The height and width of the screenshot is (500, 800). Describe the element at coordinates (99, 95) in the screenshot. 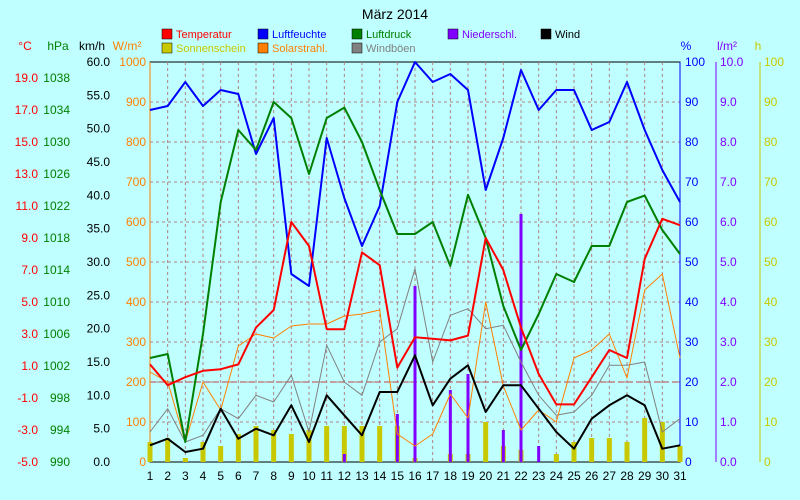

I see `tick-label-wind: 55.0` at that location.